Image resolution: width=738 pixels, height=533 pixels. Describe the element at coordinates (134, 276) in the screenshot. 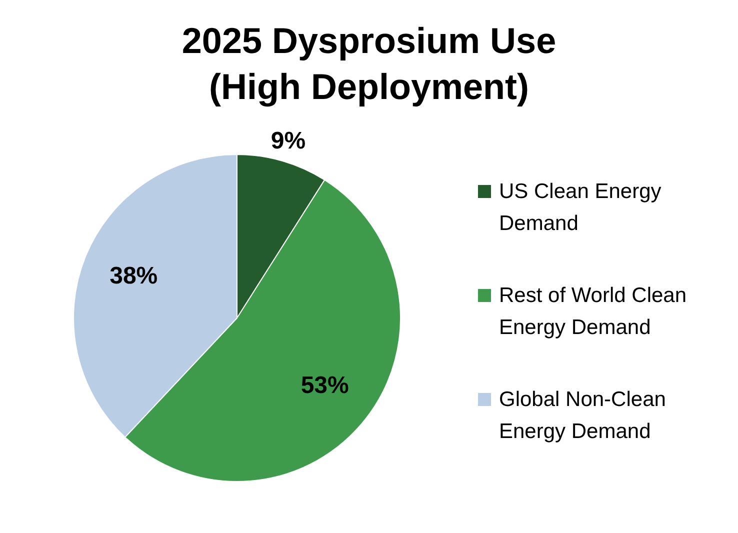

I see `data-label: 38%` at that location.